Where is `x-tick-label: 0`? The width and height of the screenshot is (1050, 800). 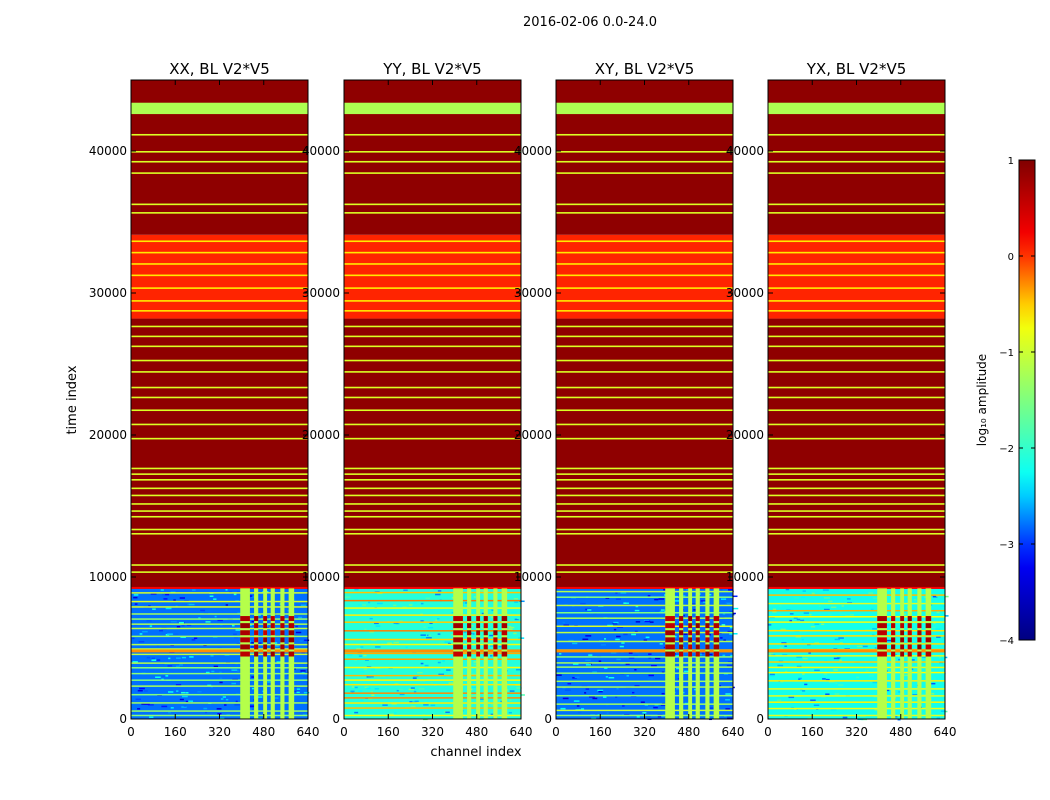 x-tick-label: 0 is located at coordinates (768, 732).